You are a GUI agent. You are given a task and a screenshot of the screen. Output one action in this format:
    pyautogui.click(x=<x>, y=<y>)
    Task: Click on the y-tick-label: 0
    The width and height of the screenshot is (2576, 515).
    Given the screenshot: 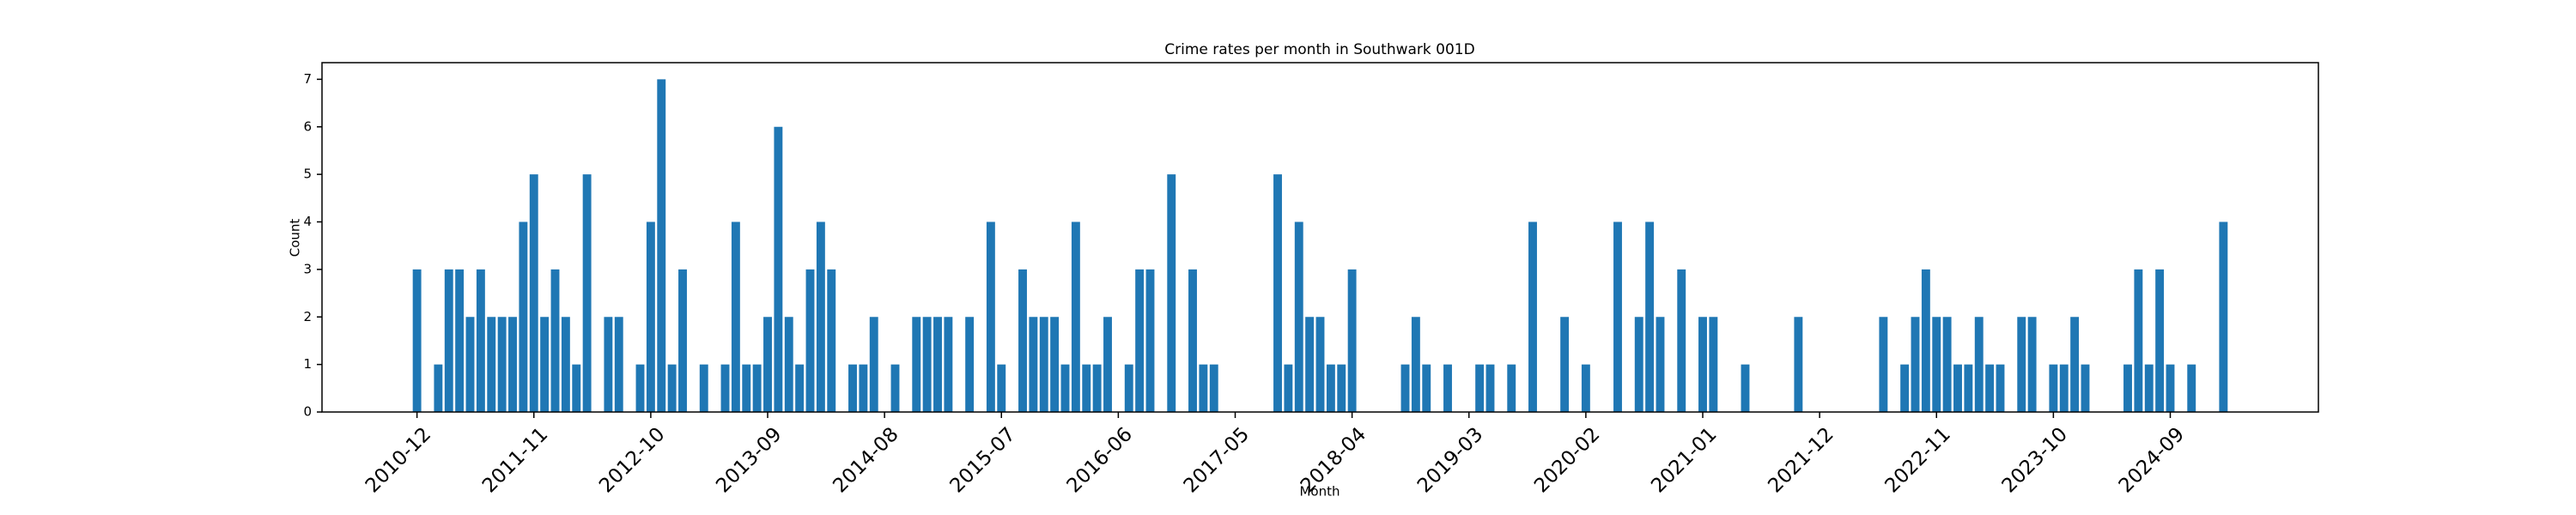 What is the action you would take?
    pyautogui.click(x=307, y=412)
    